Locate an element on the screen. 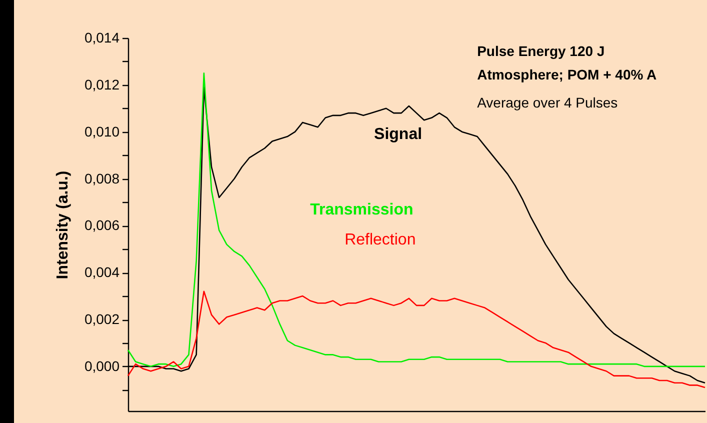 Image resolution: width=707 pixels, height=423 pixels. y-tick-label: 0,006 is located at coordinates (102, 225).